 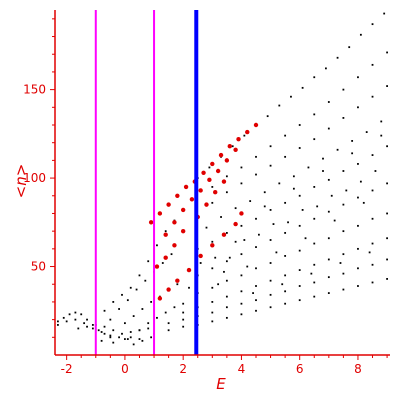 What do you see at coordinates (125, 369) in the screenshot?
I see `x-tick-label: 0` at bounding box center [125, 369].